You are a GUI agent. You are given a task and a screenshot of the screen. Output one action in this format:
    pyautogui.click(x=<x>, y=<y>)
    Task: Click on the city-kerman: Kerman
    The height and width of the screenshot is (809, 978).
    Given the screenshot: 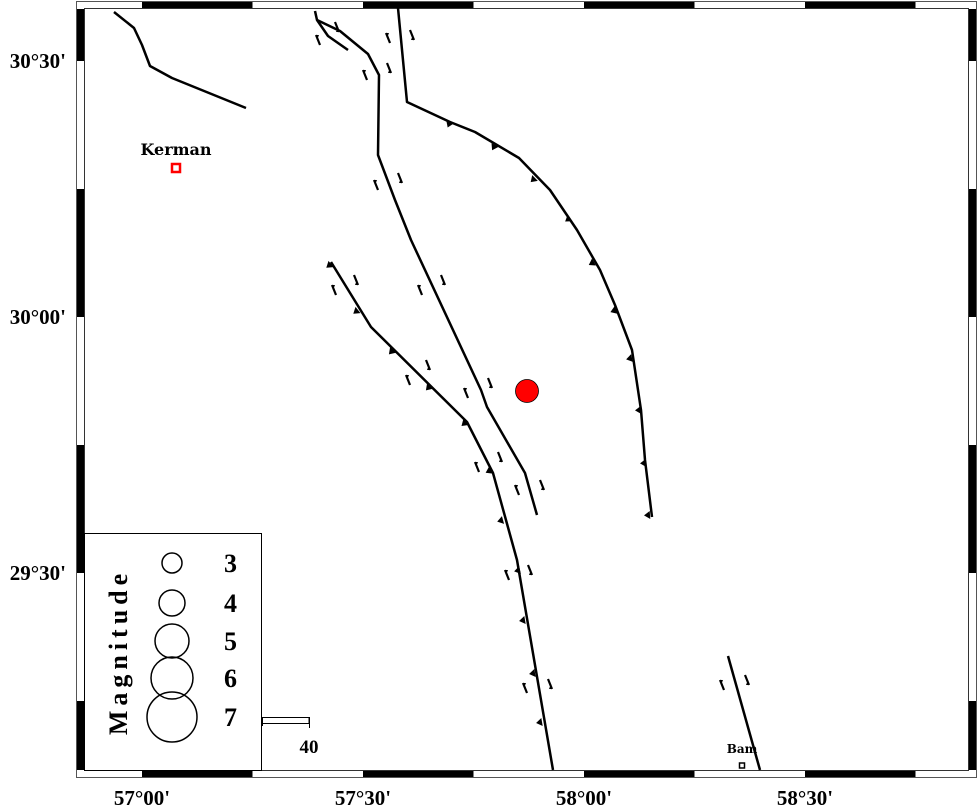 What is the action you would take?
    pyautogui.click(x=176, y=157)
    